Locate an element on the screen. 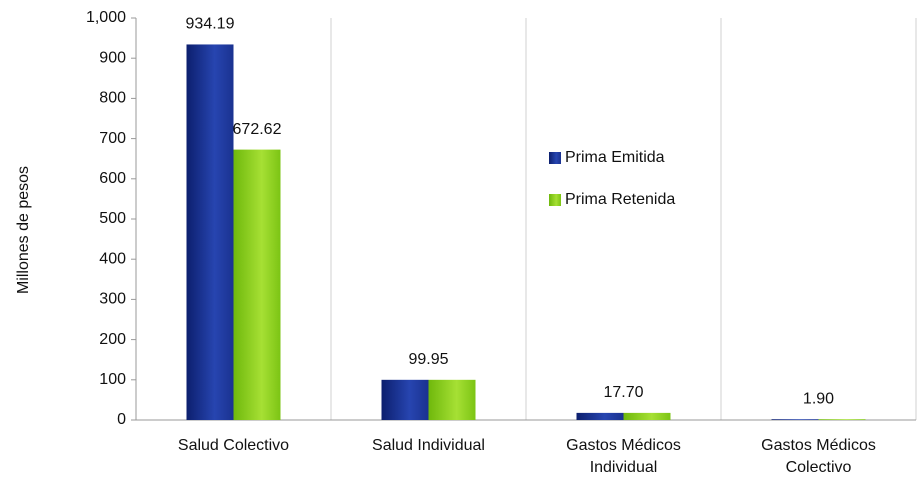 The image size is (917, 487). x-tick-line: Salud Individual is located at coordinates (428, 445).